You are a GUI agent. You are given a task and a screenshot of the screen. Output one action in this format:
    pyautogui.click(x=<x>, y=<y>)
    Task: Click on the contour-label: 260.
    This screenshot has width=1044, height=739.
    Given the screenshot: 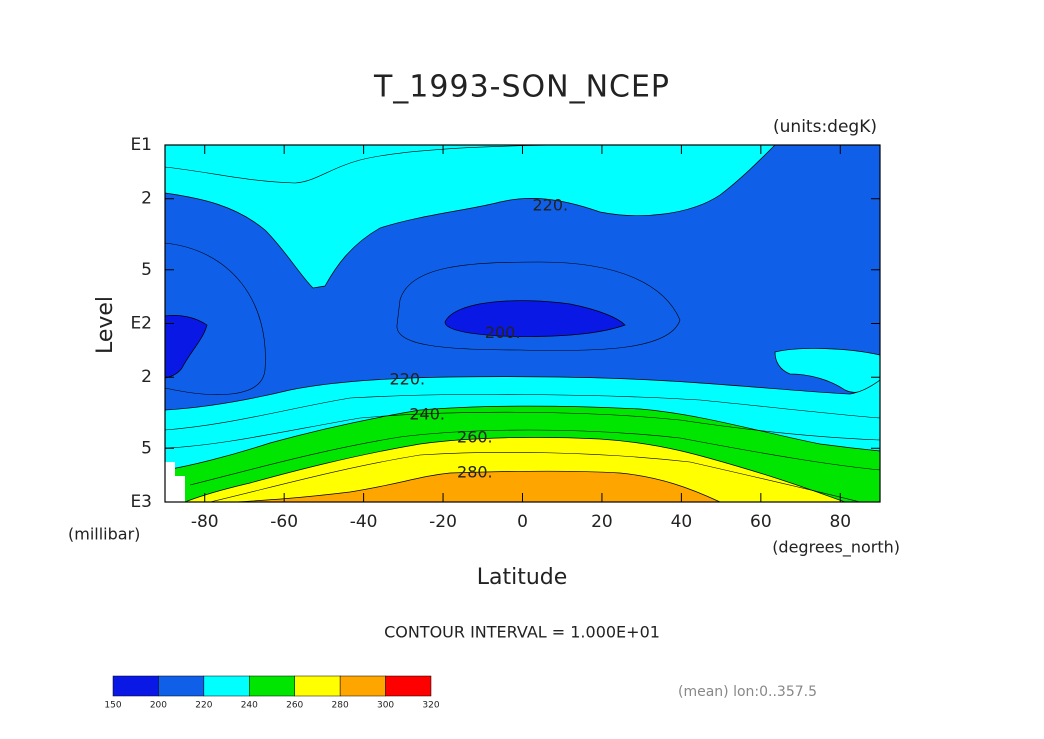 What is the action you would take?
    pyautogui.click(x=475, y=437)
    